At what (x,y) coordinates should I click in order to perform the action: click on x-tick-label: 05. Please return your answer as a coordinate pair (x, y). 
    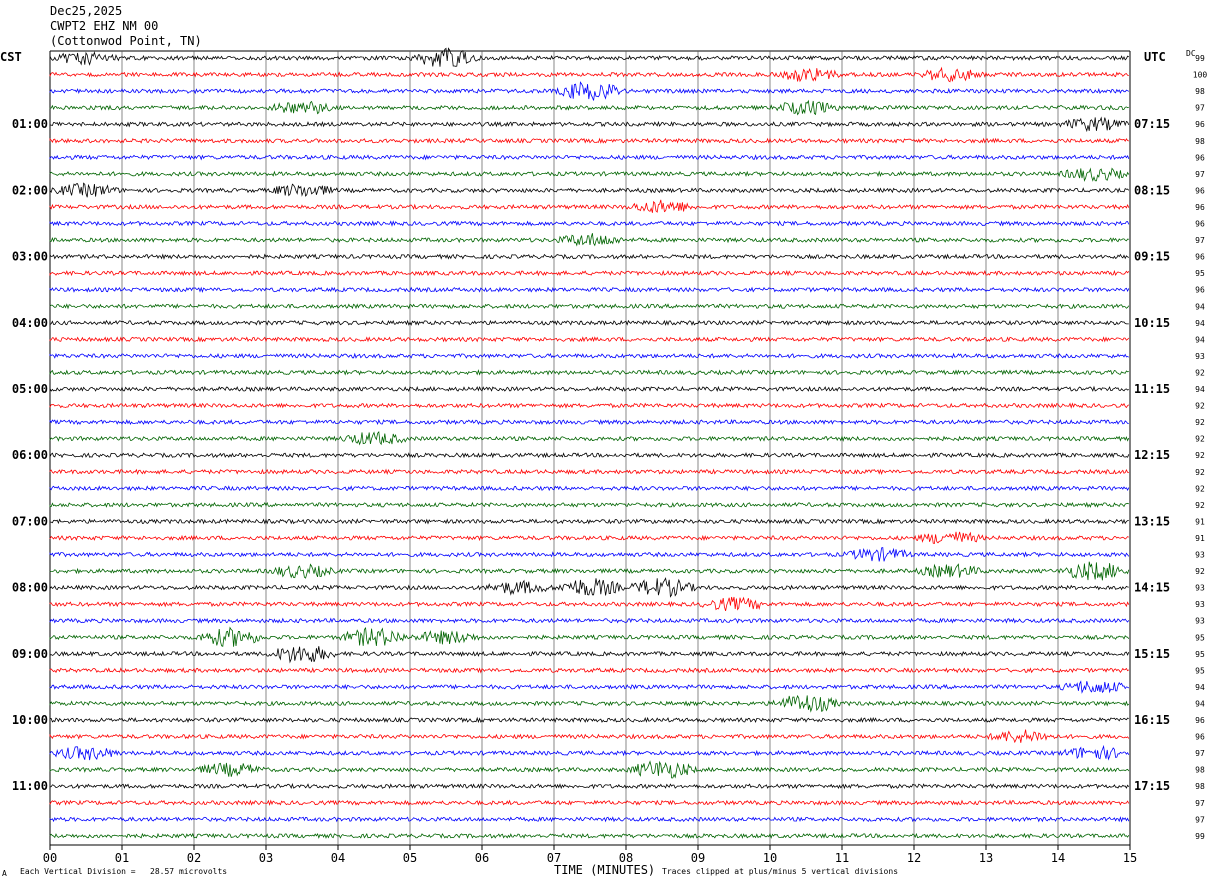
    Looking at the image, I should click on (410, 858).